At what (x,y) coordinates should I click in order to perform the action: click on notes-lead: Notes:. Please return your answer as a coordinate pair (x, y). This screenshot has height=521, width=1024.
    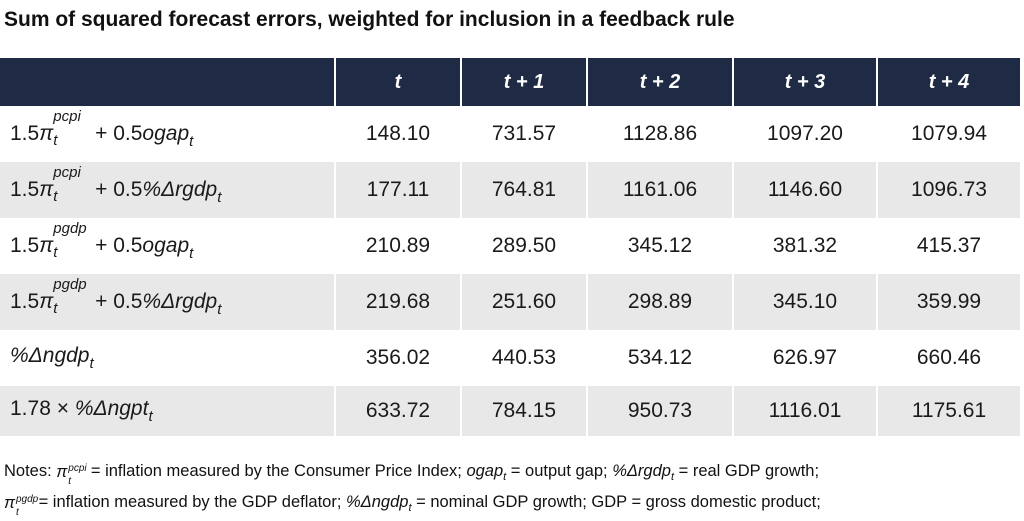
    Looking at the image, I should click on (30, 471).